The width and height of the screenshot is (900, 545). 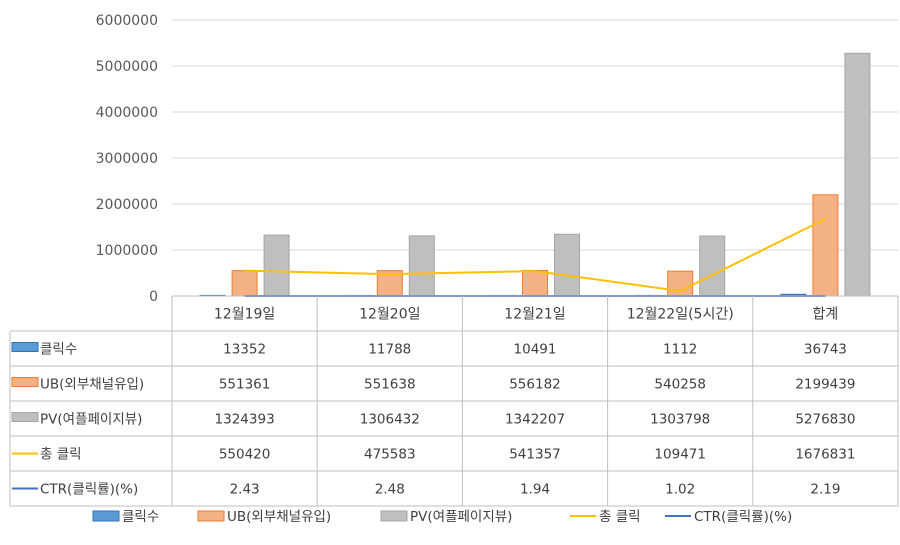 What do you see at coordinates (106, 516) in the screenshot?
I see `legend-key-클릭수` at bounding box center [106, 516].